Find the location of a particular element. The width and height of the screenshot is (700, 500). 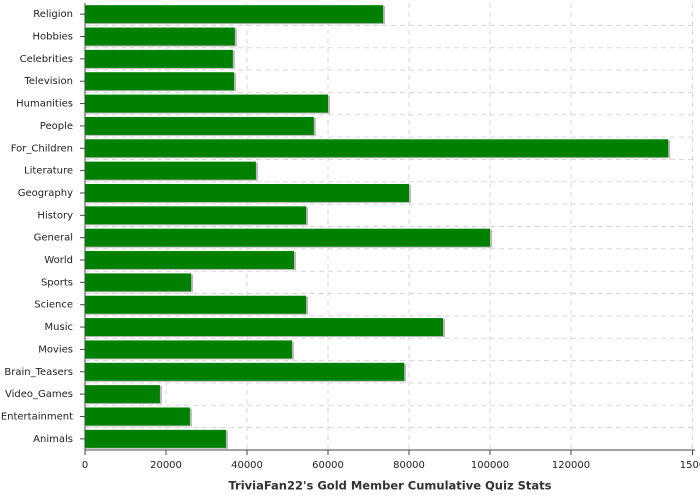

y-tick-label: Animals is located at coordinates (53, 439).